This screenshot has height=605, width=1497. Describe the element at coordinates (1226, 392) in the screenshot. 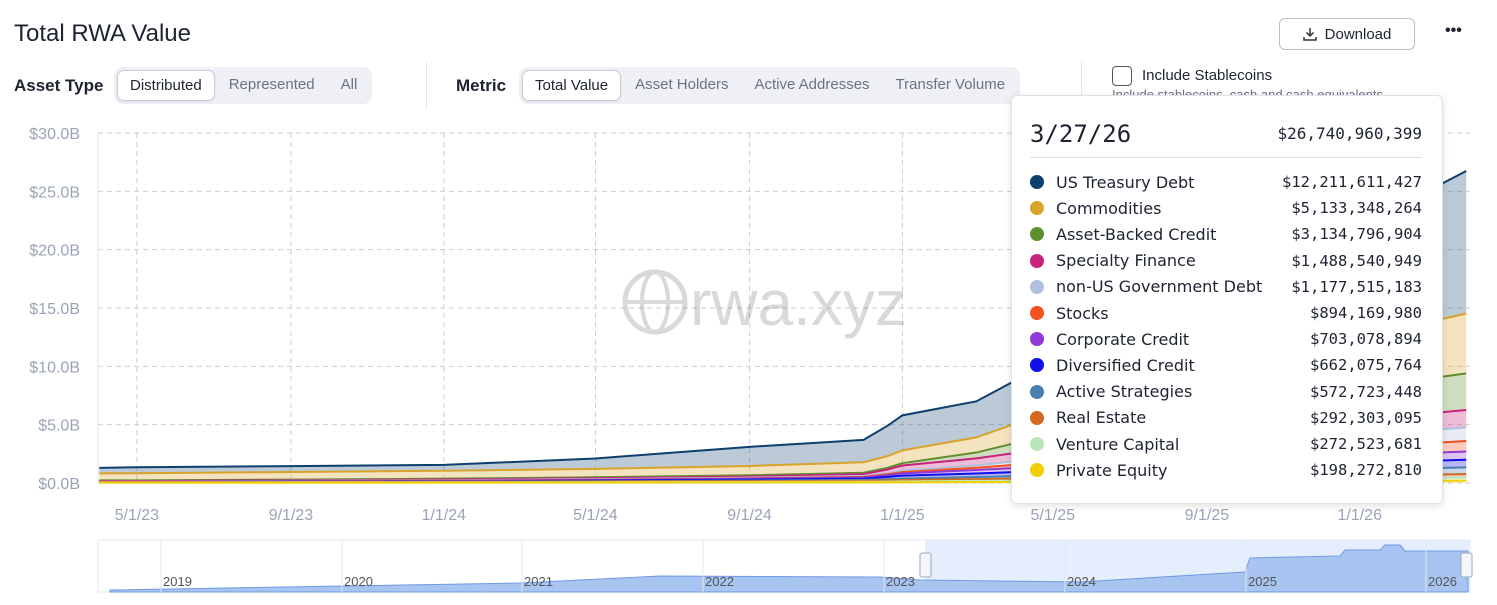

I see `tooltip-row: Active Strategies $572,723,448` at that location.